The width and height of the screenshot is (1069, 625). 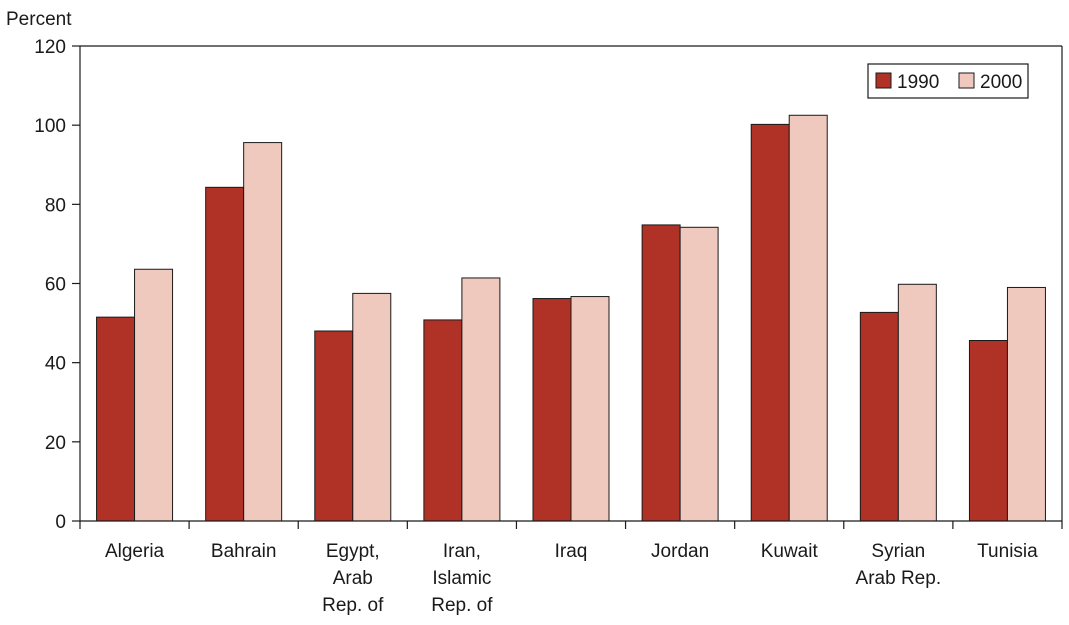 I want to click on legend-label-2000: 2000, so click(x=1001, y=82).